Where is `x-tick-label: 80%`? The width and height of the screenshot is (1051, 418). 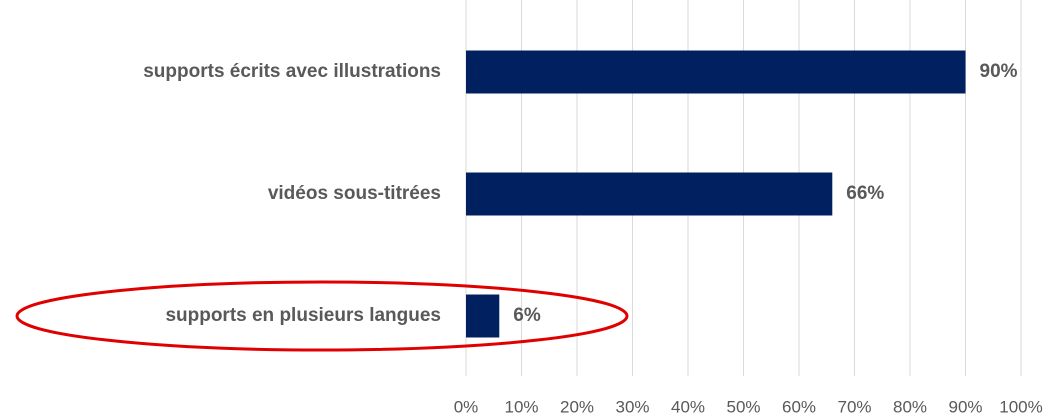 x-tick-label: 80% is located at coordinates (910, 406).